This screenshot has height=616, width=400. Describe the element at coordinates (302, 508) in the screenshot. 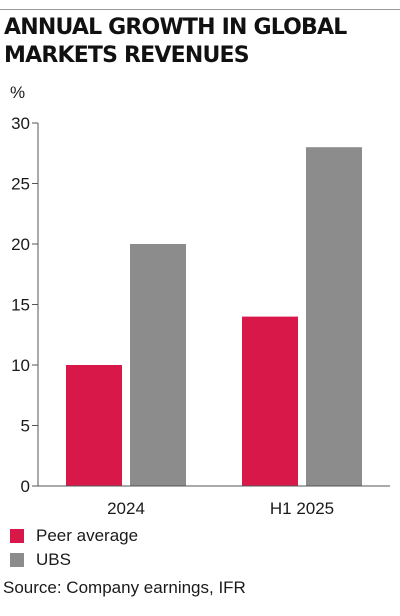

I see `x-tick-label: H1 2025` at that location.